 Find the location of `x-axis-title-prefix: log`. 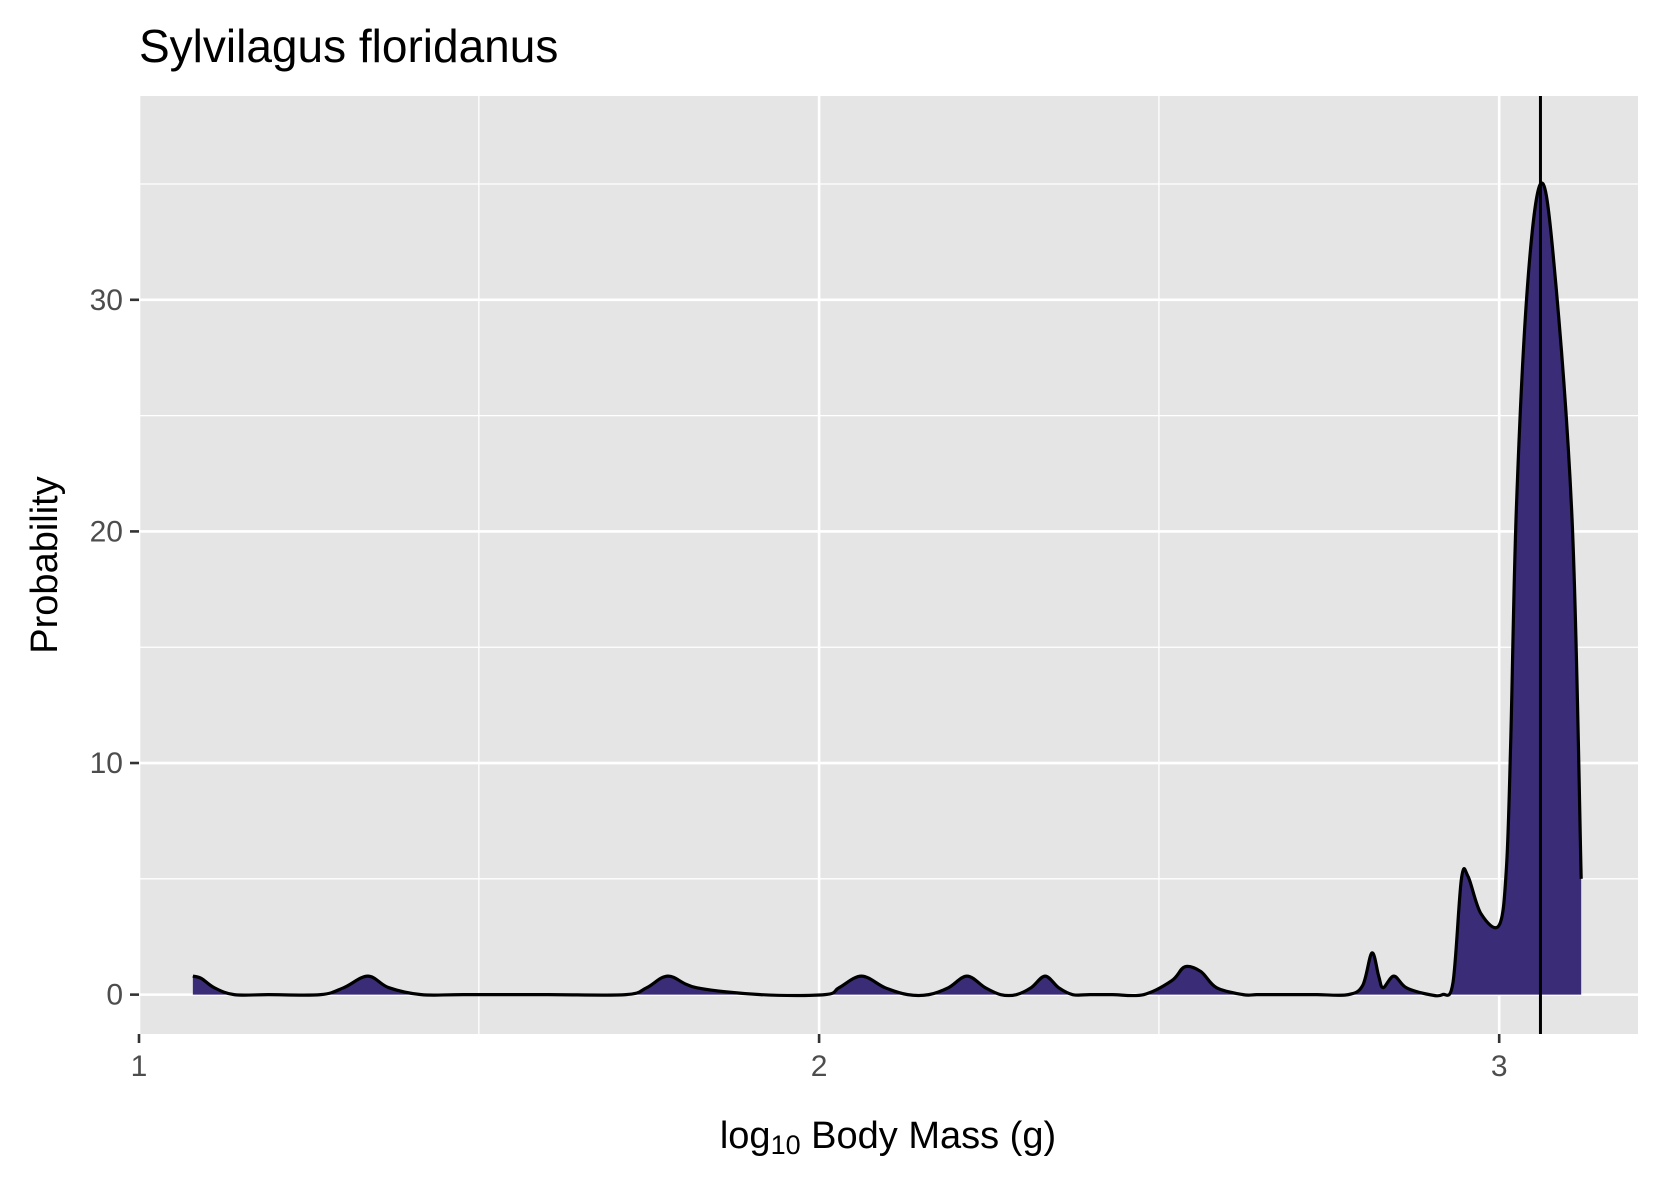

x-axis-title-prefix: log is located at coordinates (745, 1136).